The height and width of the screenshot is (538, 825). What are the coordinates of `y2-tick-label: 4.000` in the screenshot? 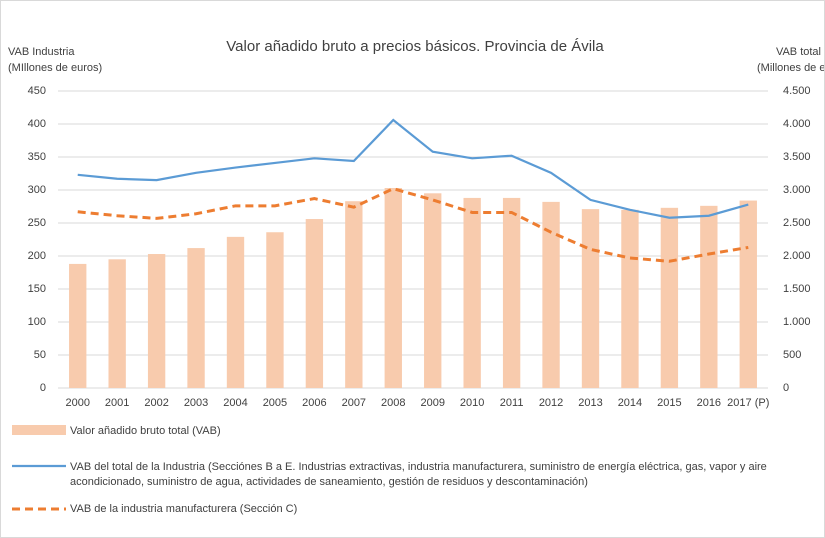 It's located at (797, 124).